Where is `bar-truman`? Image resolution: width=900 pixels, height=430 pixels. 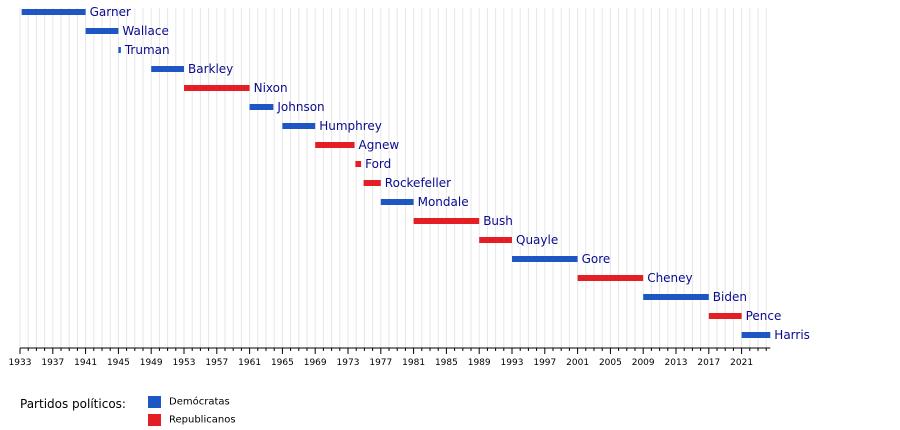 bar-truman is located at coordinates (119, 50).